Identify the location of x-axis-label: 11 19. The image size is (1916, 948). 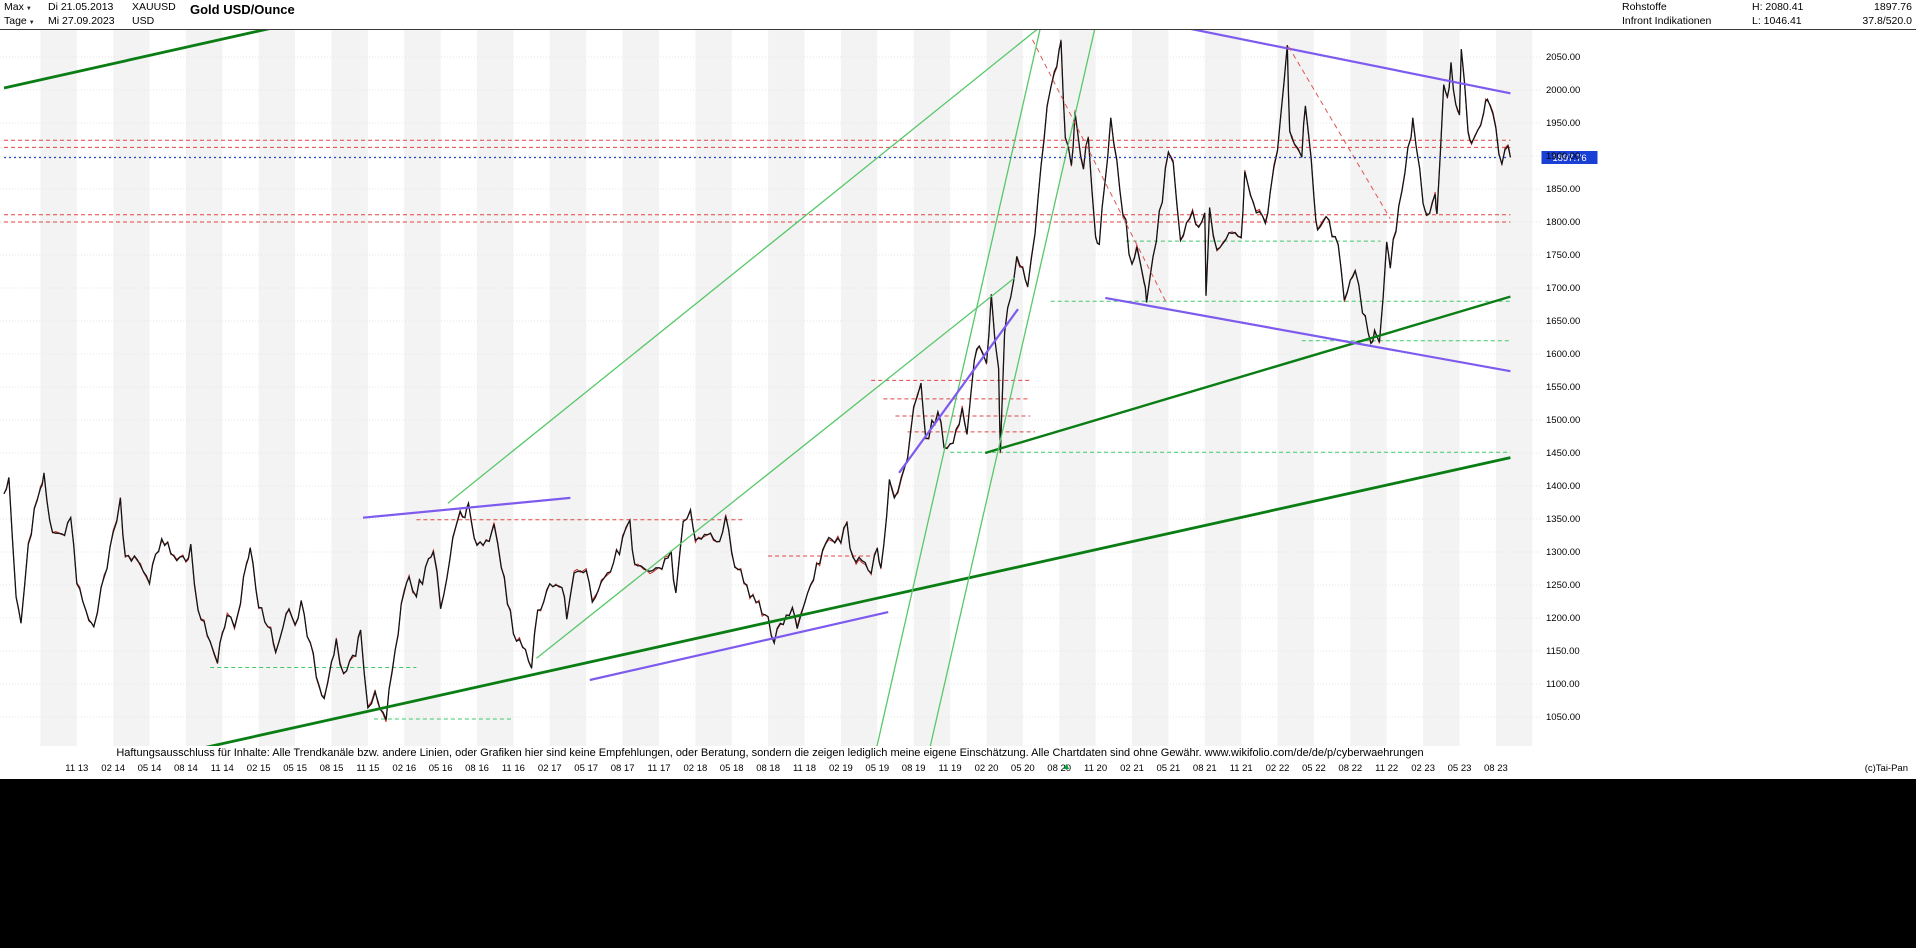
(950, 768).